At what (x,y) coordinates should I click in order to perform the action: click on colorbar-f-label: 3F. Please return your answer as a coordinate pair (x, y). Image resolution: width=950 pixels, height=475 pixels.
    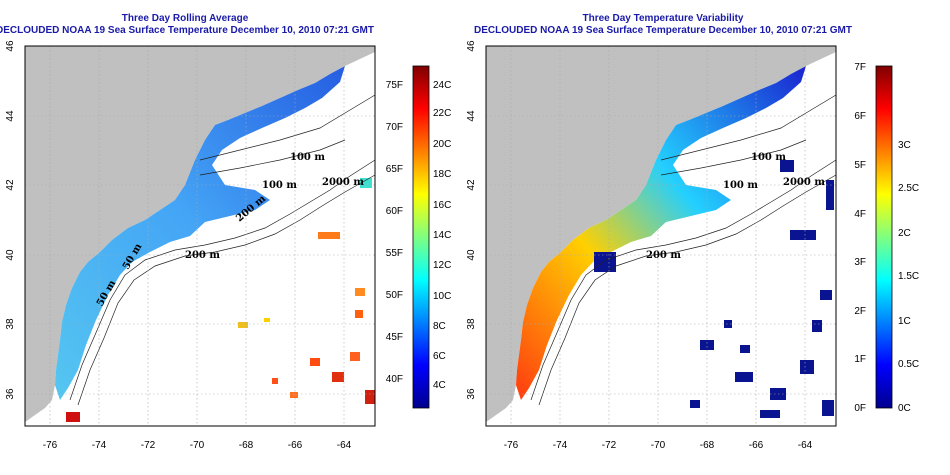
    Looking at the image, I should click on (860, 262).